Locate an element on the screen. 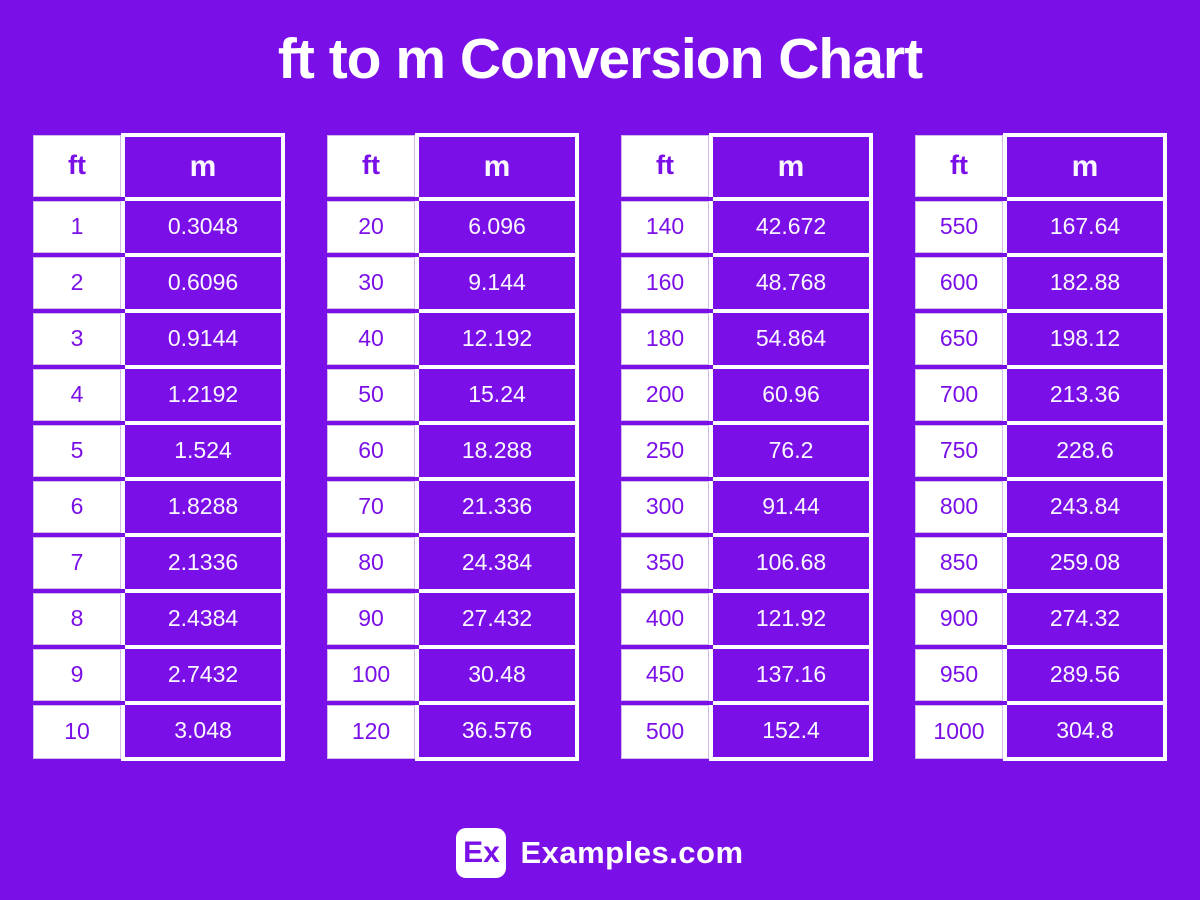 This screenshot has width=1200, height=900. table-row: 850 259.08 is located at coordinates (1041, 562).